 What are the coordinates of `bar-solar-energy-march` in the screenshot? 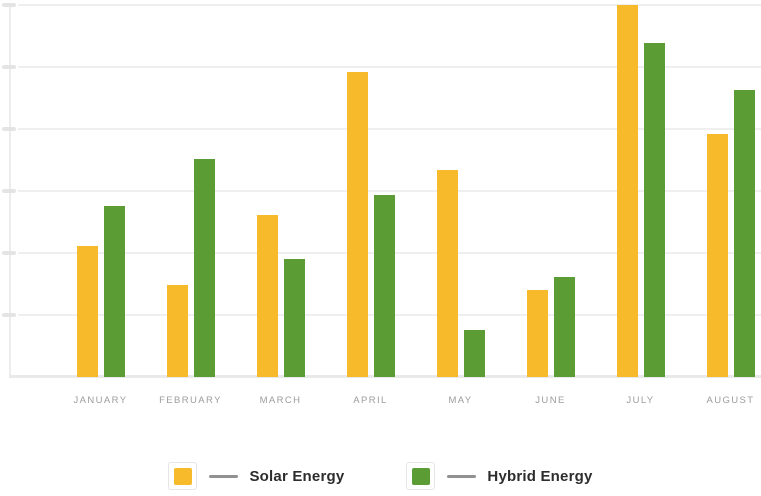 It's located at (267, 296).